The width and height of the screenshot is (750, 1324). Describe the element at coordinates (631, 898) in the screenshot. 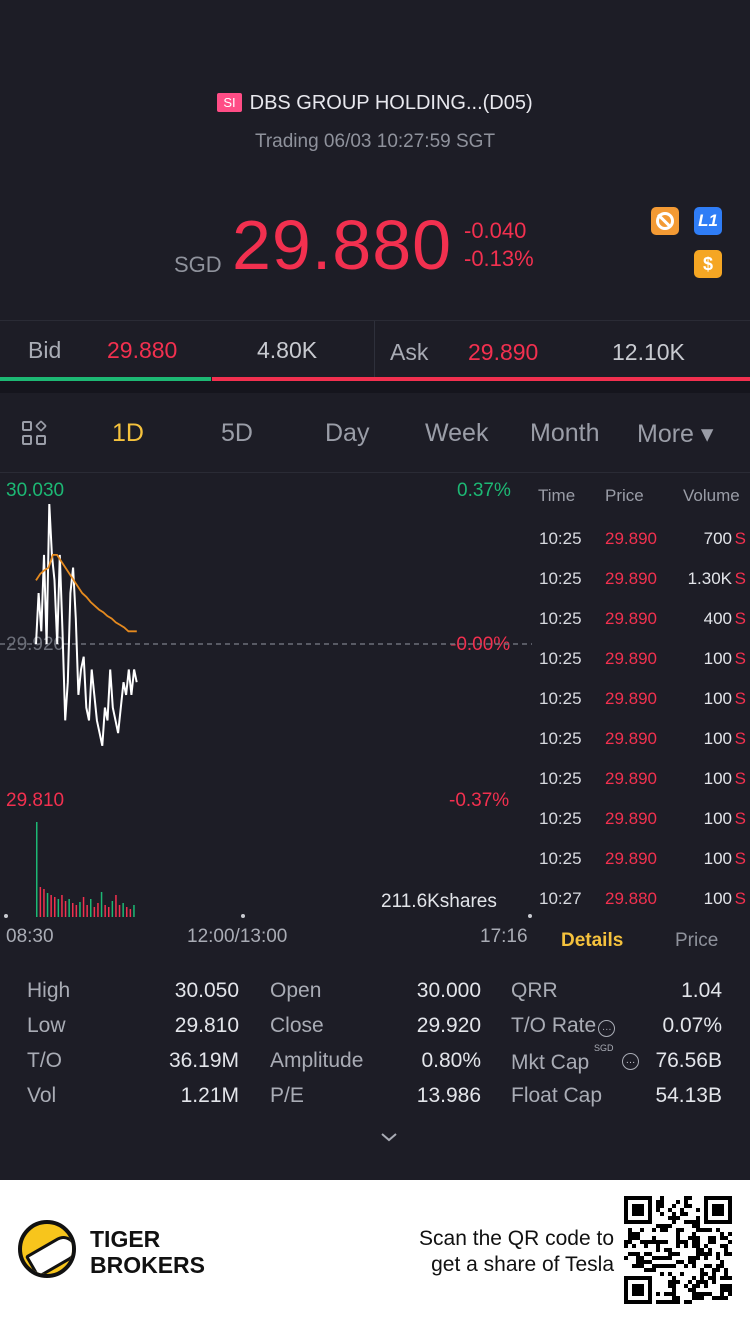

I see `tick-price: 29.880` at that location.